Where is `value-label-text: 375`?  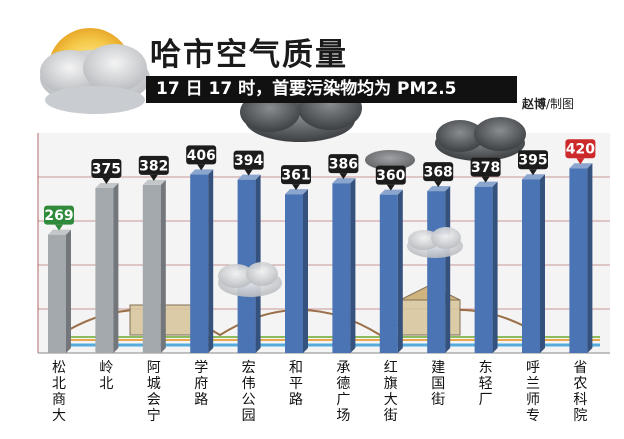 value-label-text: 375 is located at coordinates (106, 170).